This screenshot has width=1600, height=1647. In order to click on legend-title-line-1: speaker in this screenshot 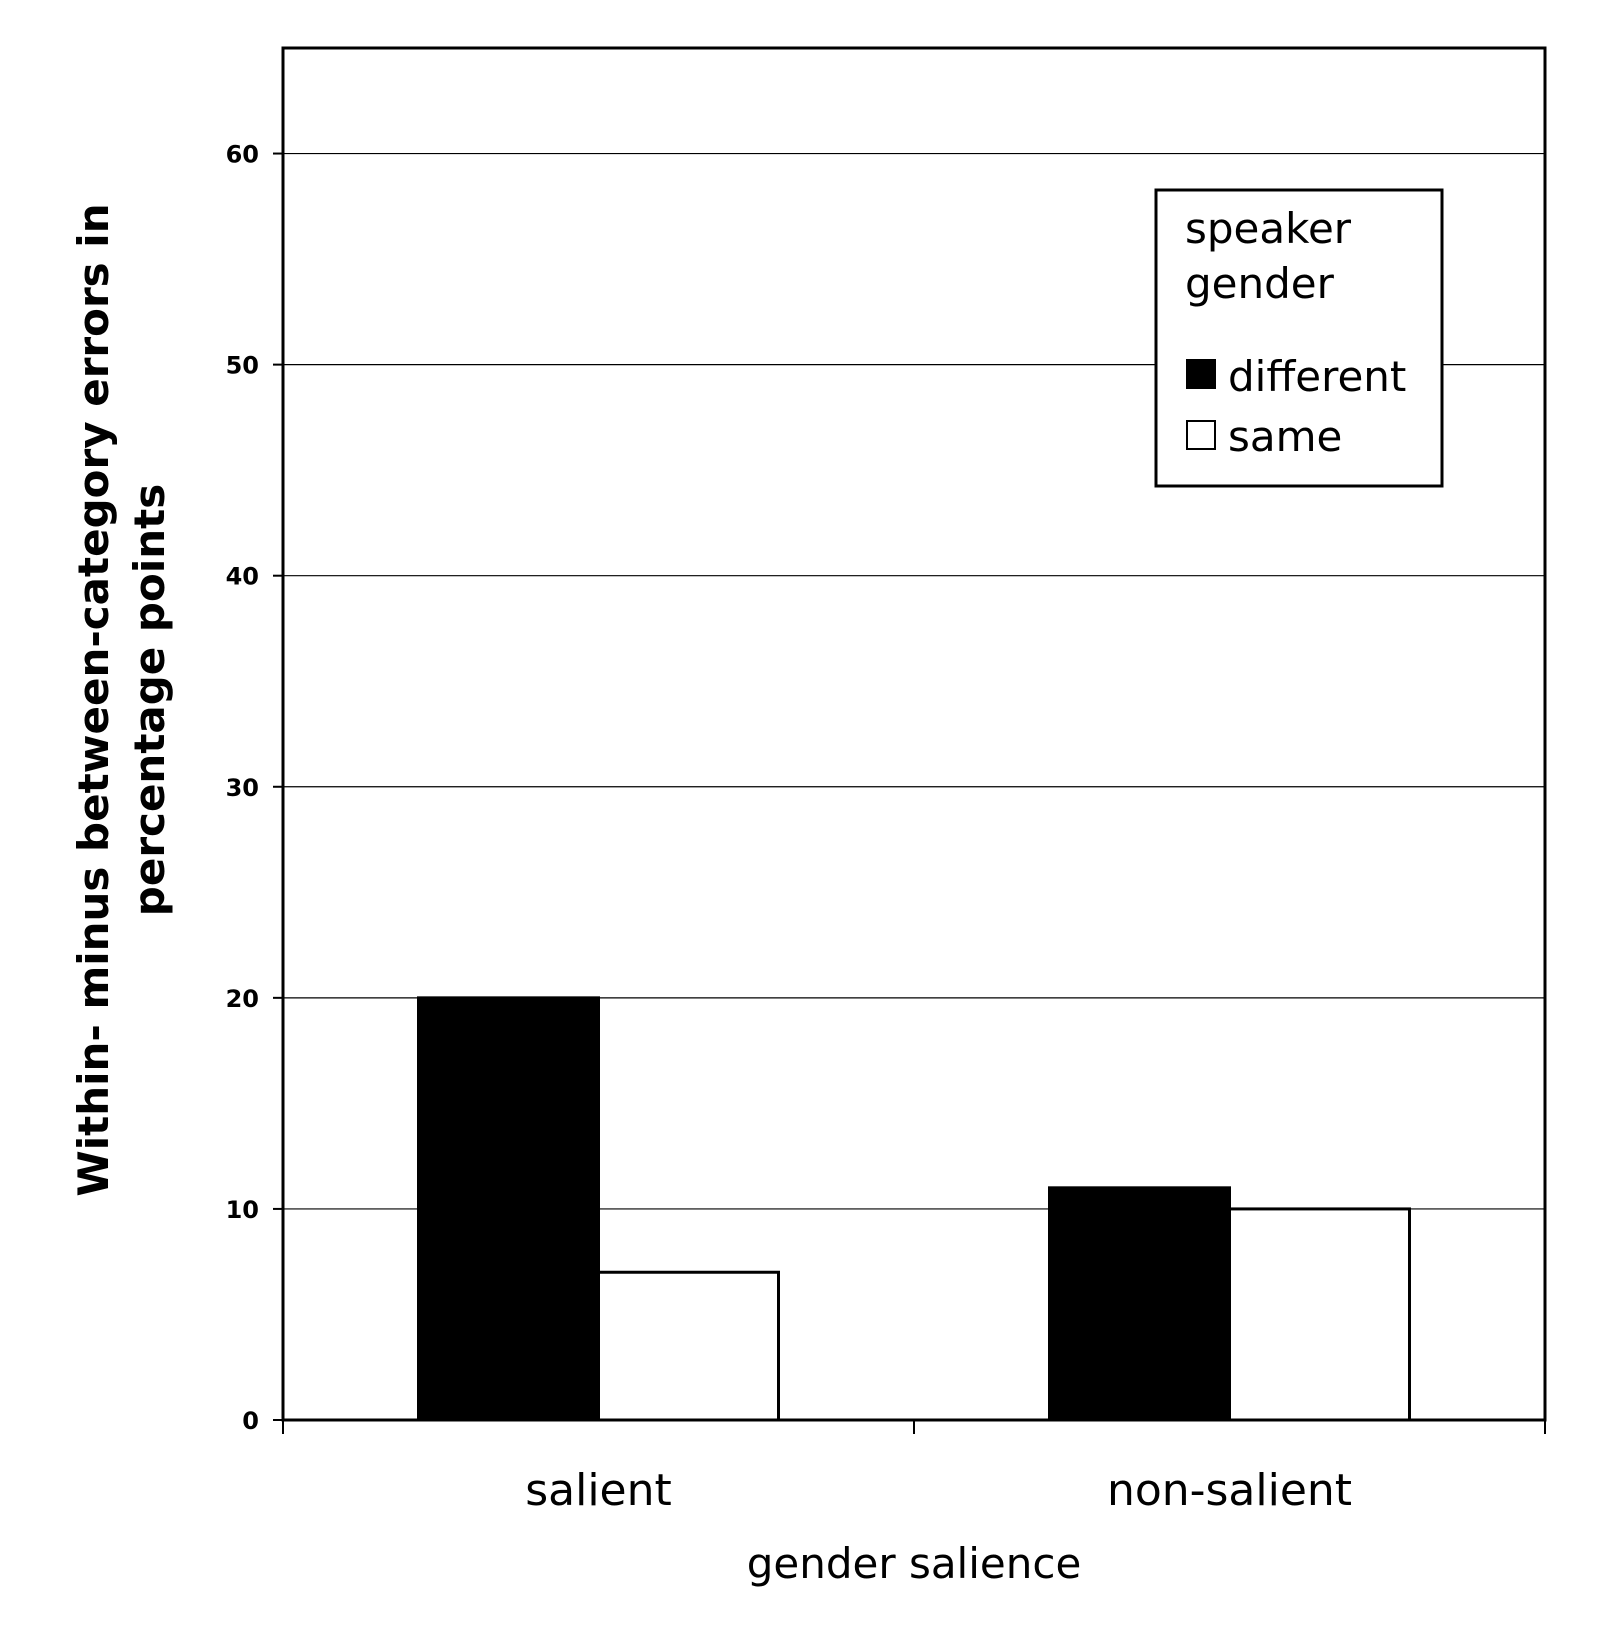, I will do `click(1268, 228)`.